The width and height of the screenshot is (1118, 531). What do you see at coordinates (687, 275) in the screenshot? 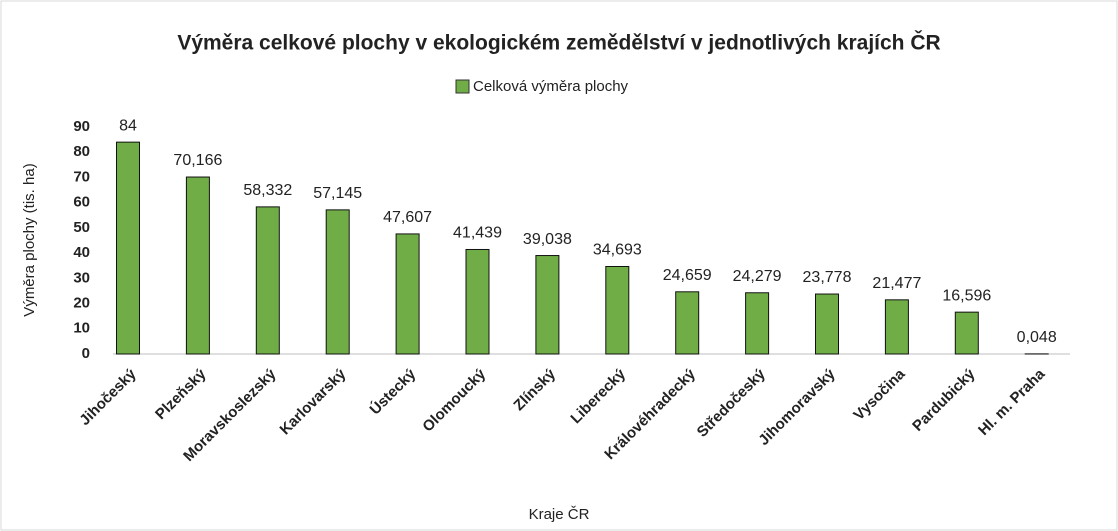
I see `value-label: 24,659` at bounding box center [687, 275].